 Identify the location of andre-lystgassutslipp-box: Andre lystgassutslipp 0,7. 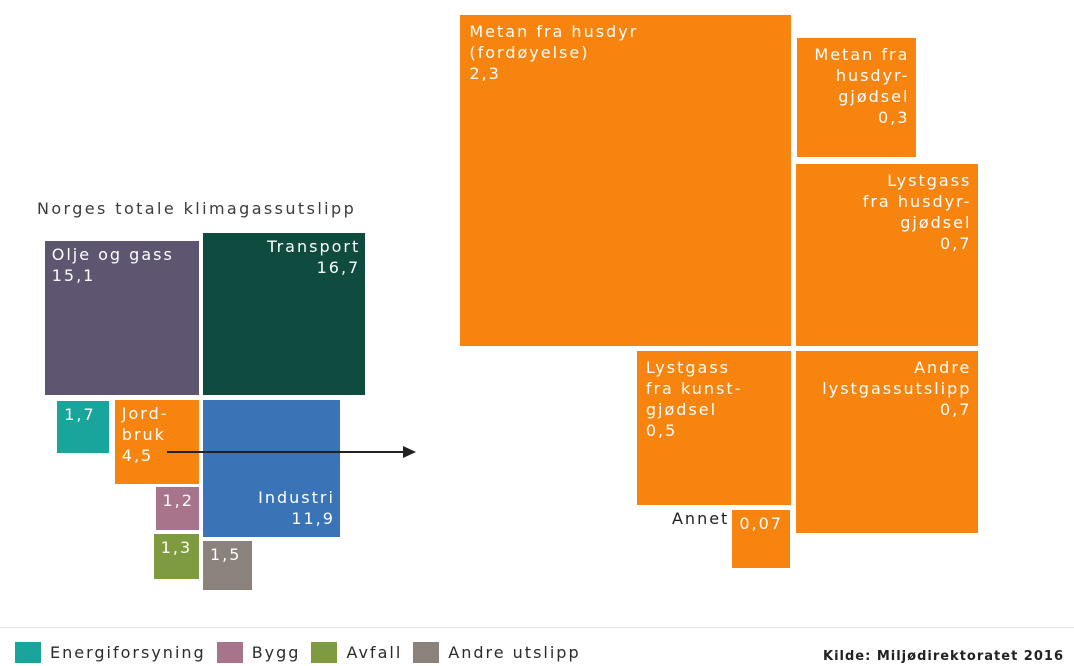
(887, 442).